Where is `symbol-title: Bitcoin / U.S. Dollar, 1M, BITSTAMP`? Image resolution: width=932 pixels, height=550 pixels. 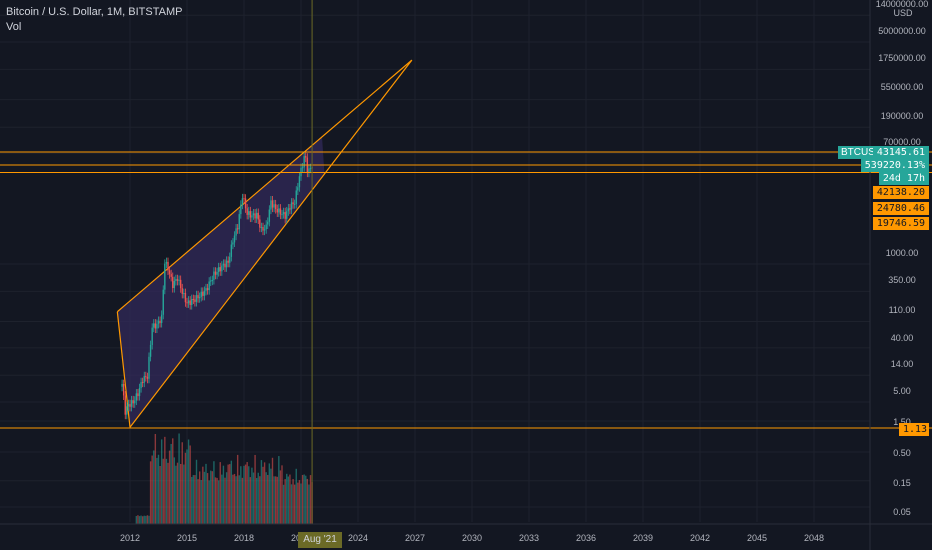
symbol-title: Bitcoin / U.S. Dollar, 1M, BITSTAMP is located at coordinates (94, 12).